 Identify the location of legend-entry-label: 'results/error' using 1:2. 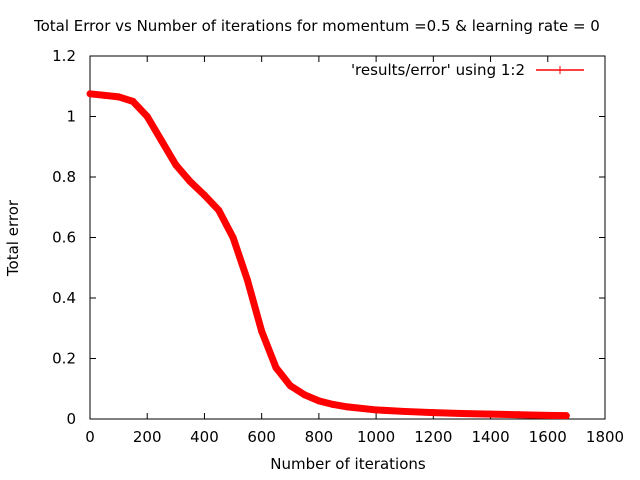
(438, 70).